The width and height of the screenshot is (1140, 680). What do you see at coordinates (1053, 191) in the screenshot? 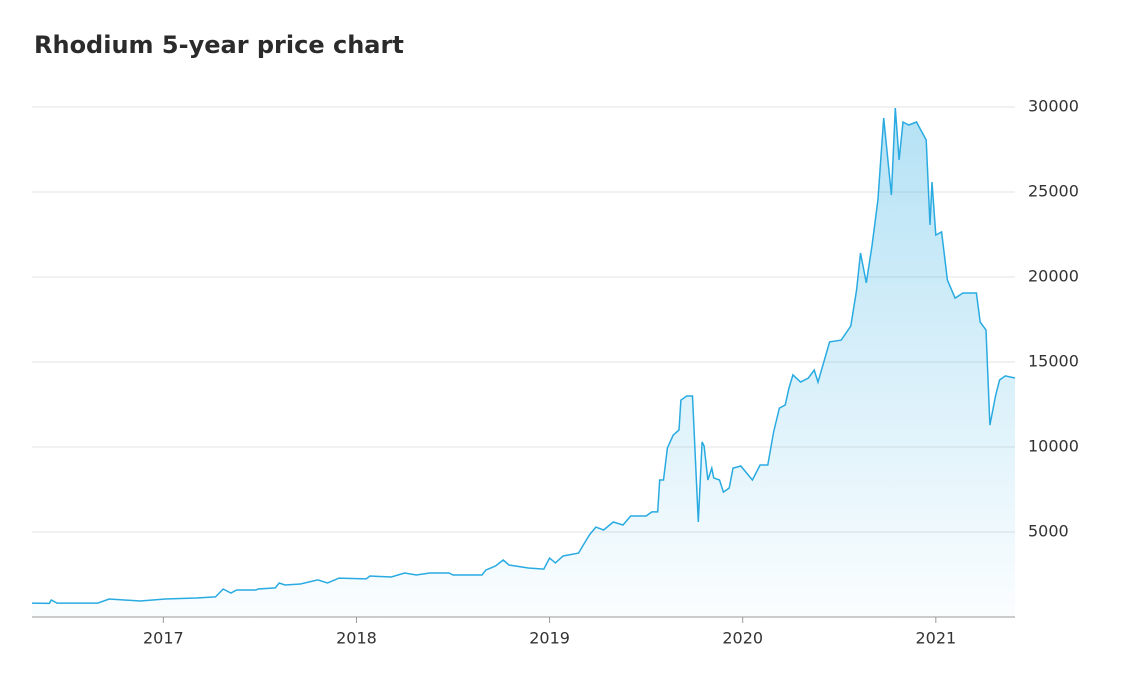
I see `y-tick-label: 25000` at bounding box center [1053, 191].